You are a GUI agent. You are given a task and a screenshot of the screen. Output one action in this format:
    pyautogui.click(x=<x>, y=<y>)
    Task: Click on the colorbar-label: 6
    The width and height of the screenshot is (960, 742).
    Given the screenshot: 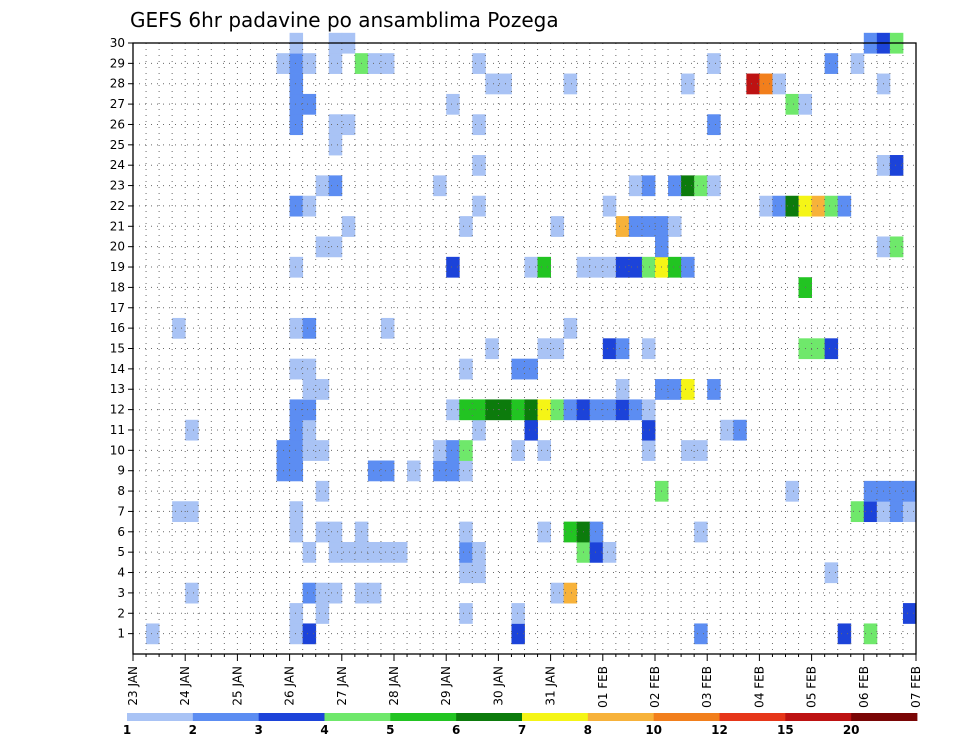 What is the action you would take?
    pyautogui.click(x=456, y=730)
    